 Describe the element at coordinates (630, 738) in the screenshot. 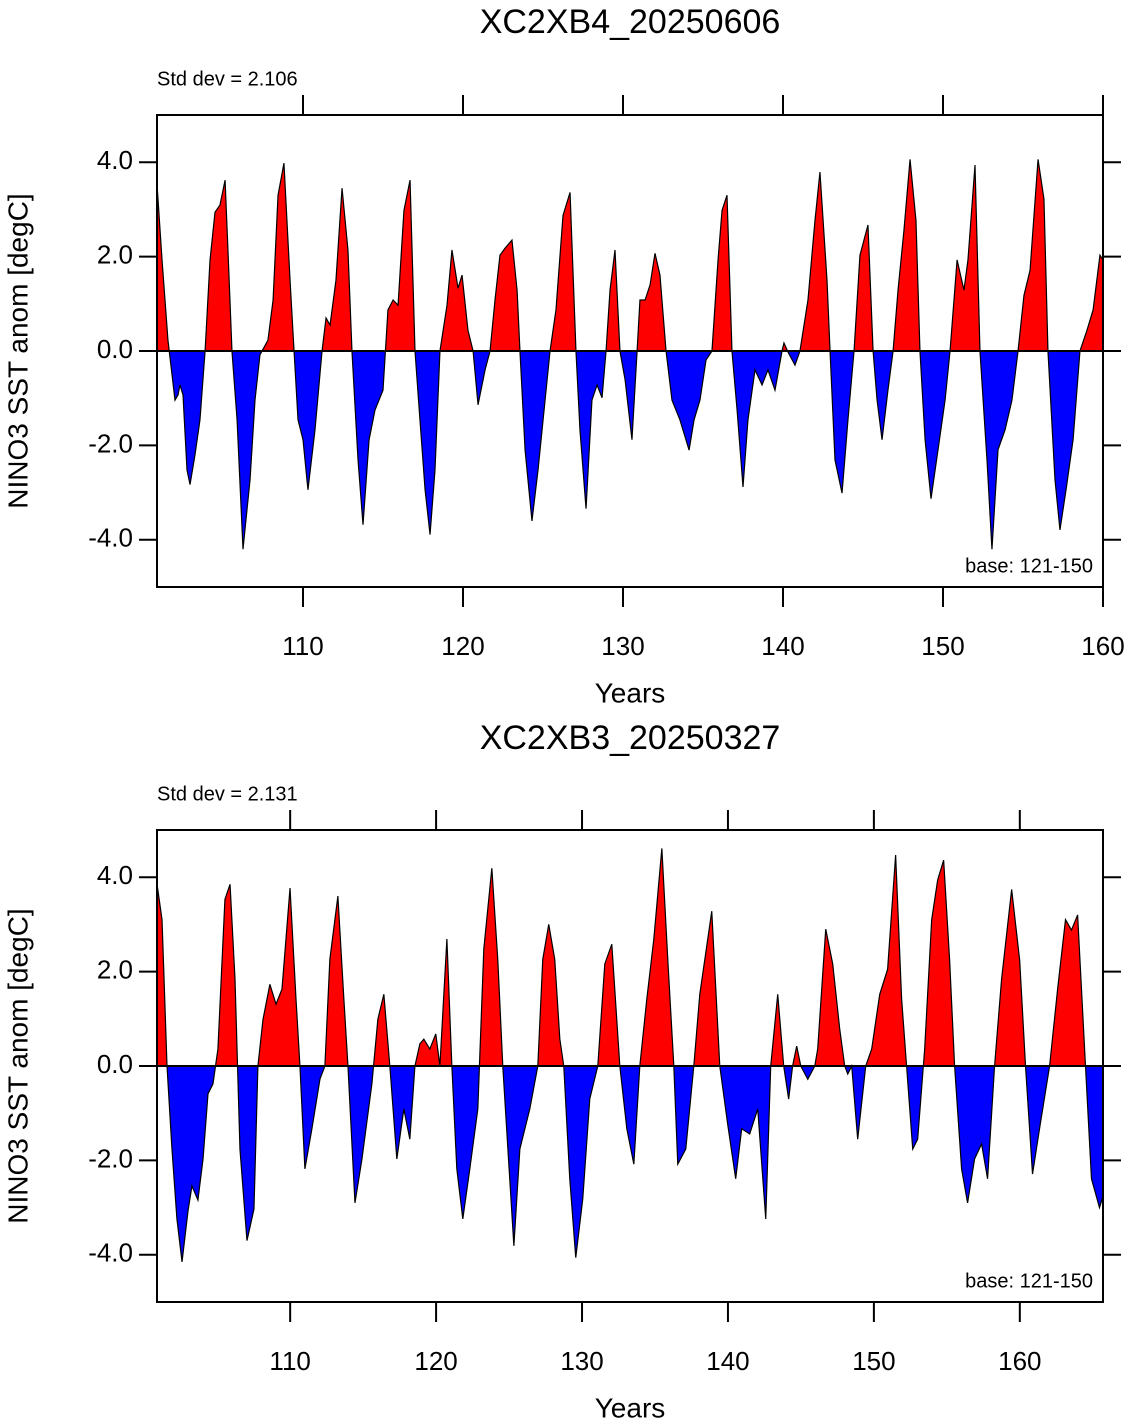

I see `chart-title: XC2XB3_20250327` at that location.